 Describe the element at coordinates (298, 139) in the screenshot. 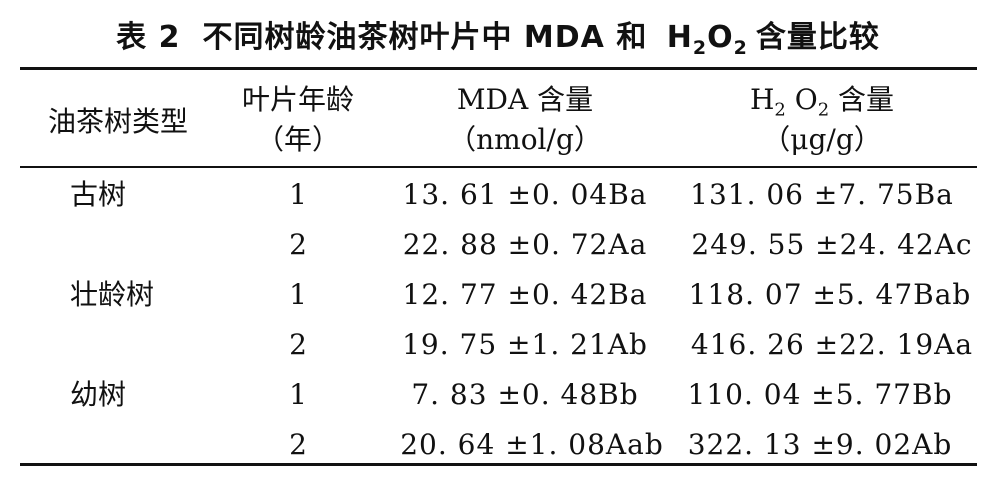

I see `header-leaf-age-unit: （年）` at that location.